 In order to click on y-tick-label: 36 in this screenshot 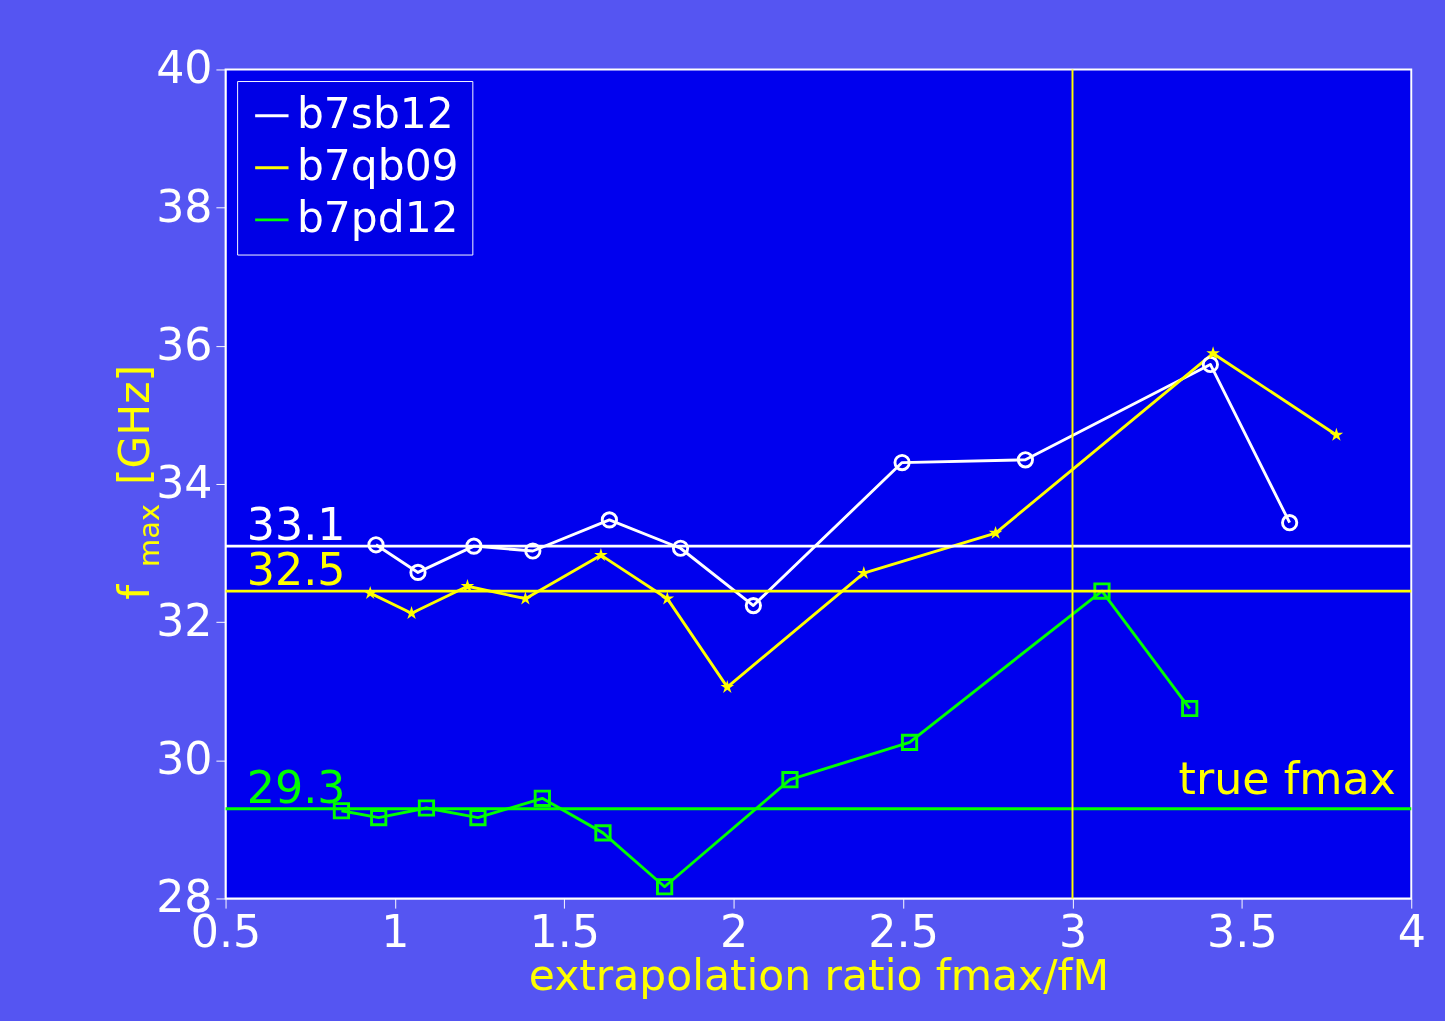, I will do `click(184, 344)`.